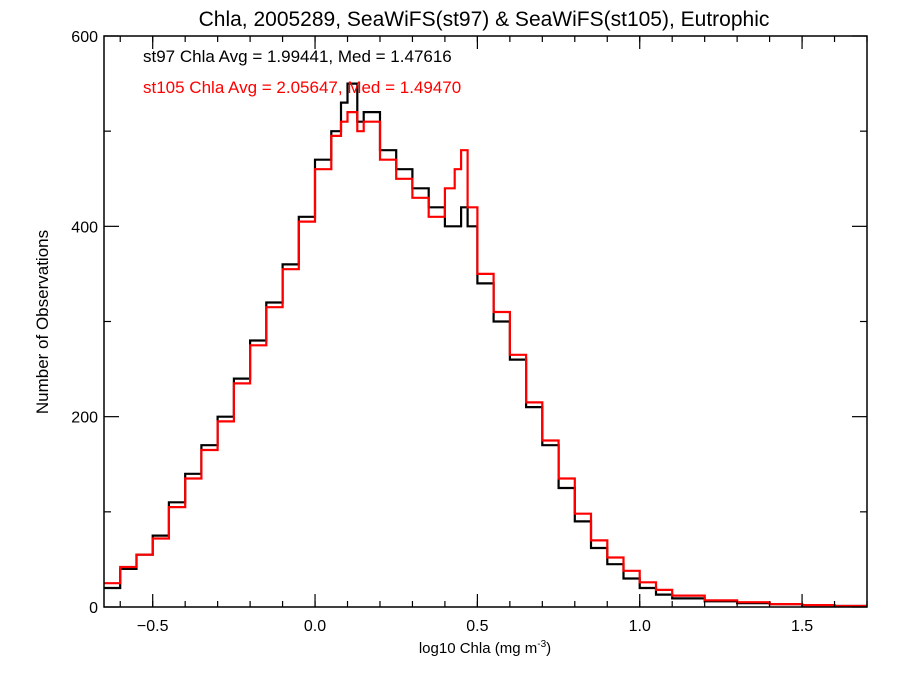  What do you see at coordinates (315, 626) in the screenshot?
I see `x-tick-label: 0.0` at bounding box center [315, 626].